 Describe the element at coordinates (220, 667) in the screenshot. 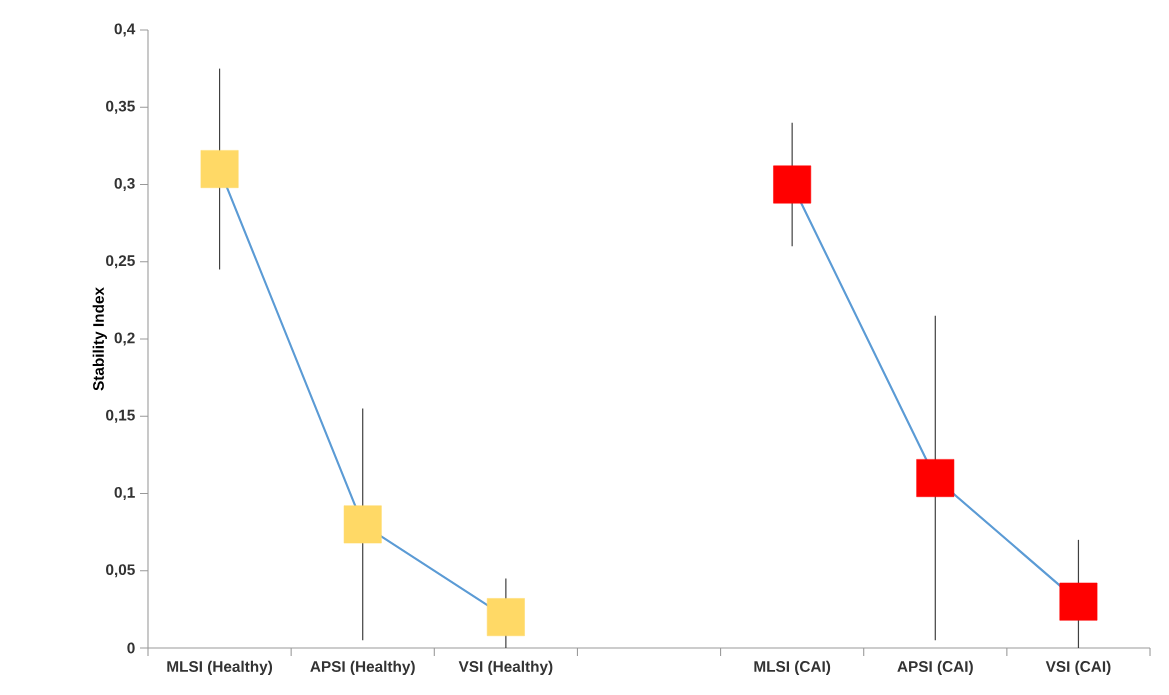

I see `x-tick-label: MLSI (Healthy)` at that location.